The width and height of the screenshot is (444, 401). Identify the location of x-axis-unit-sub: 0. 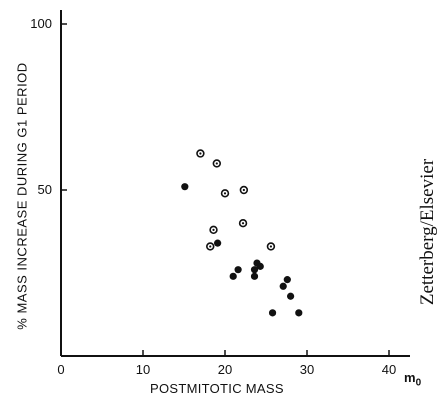
(418, 383).